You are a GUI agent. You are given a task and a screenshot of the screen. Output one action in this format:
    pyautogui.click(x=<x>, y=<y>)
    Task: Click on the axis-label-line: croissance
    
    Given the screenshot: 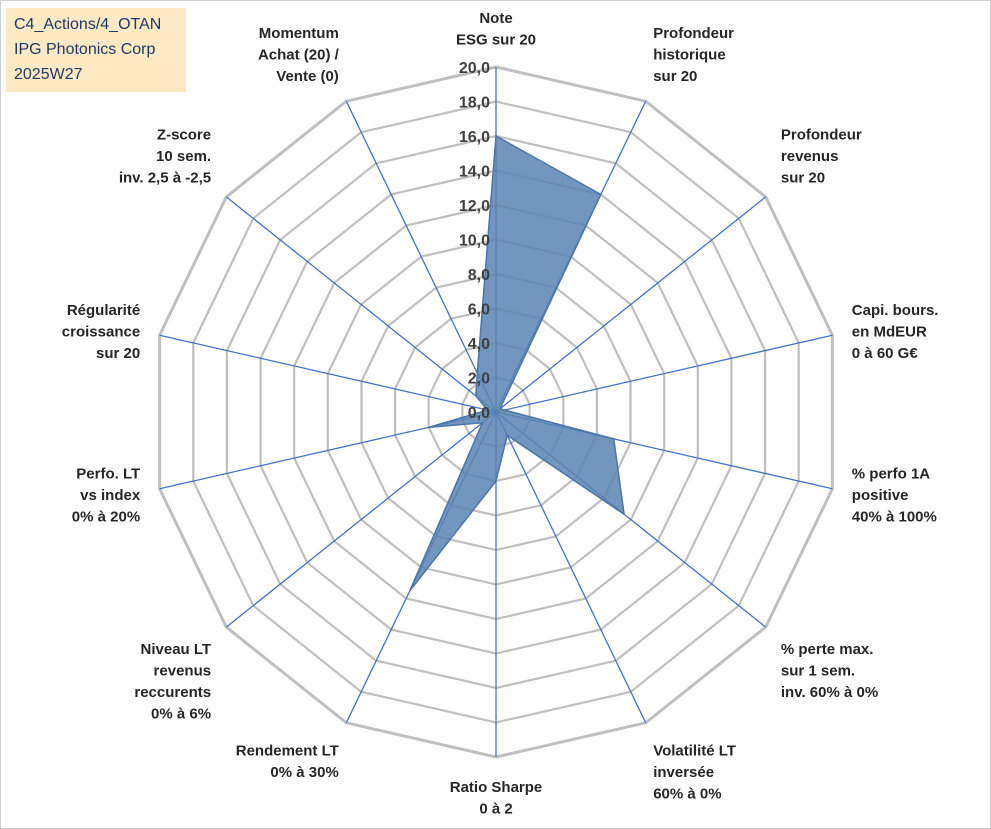 What is the action you would take?
    pyautogui.click(x=101, y=332)
    